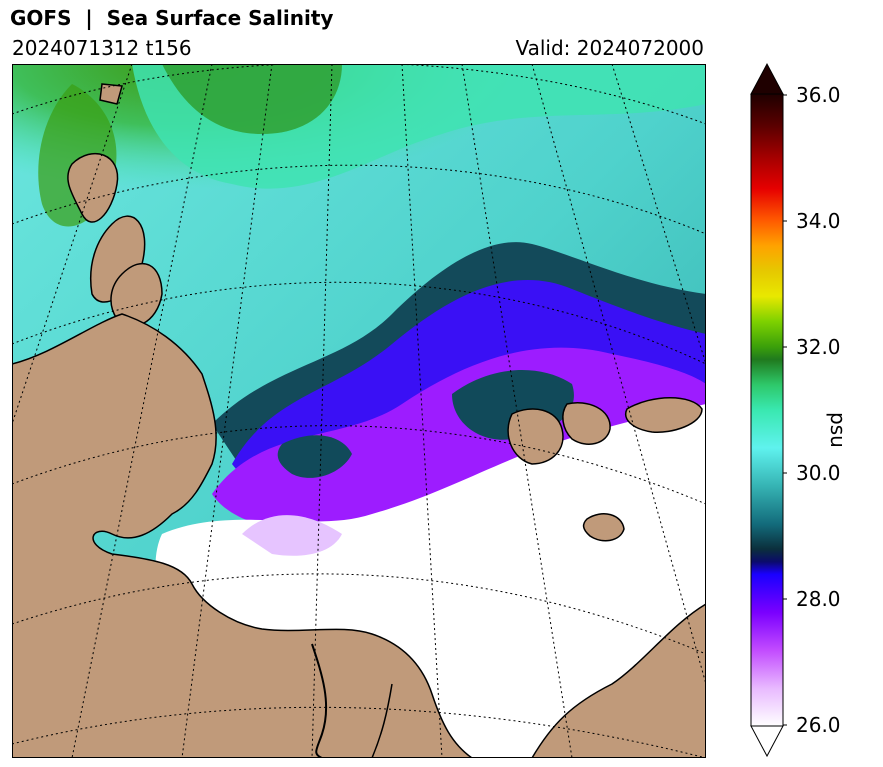  Describe the element at coordinates (818, 95) in the screenshot. I see `colorbar-tick-36: 36.0` at that location.